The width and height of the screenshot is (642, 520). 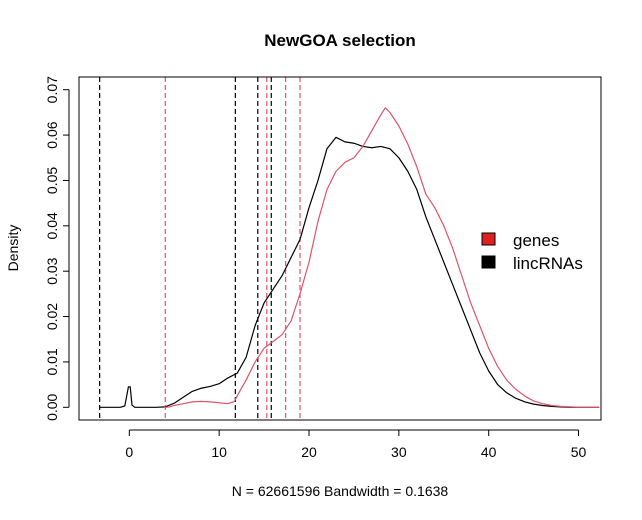 What do you see at coordinates (13, 248) in the screenshot?
I see `y-axis-label: Density` at bounding box center [13, 248].